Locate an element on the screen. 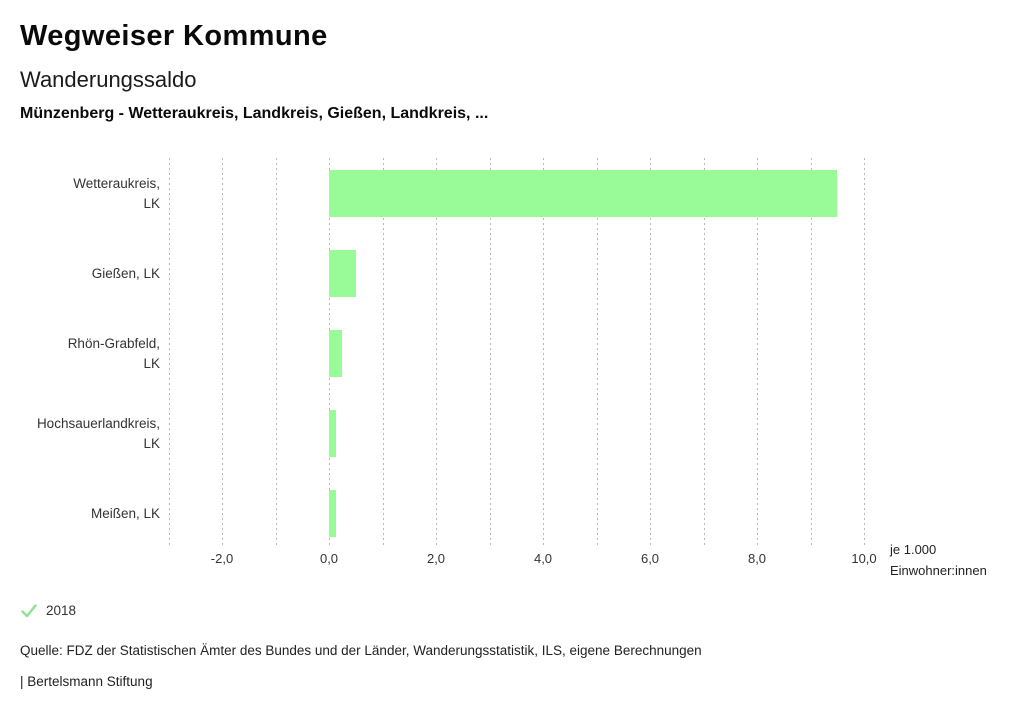 The image size is (1024, 714). category-label-line: Rhön-Grabfeld, is located at coordinates (113, 343).